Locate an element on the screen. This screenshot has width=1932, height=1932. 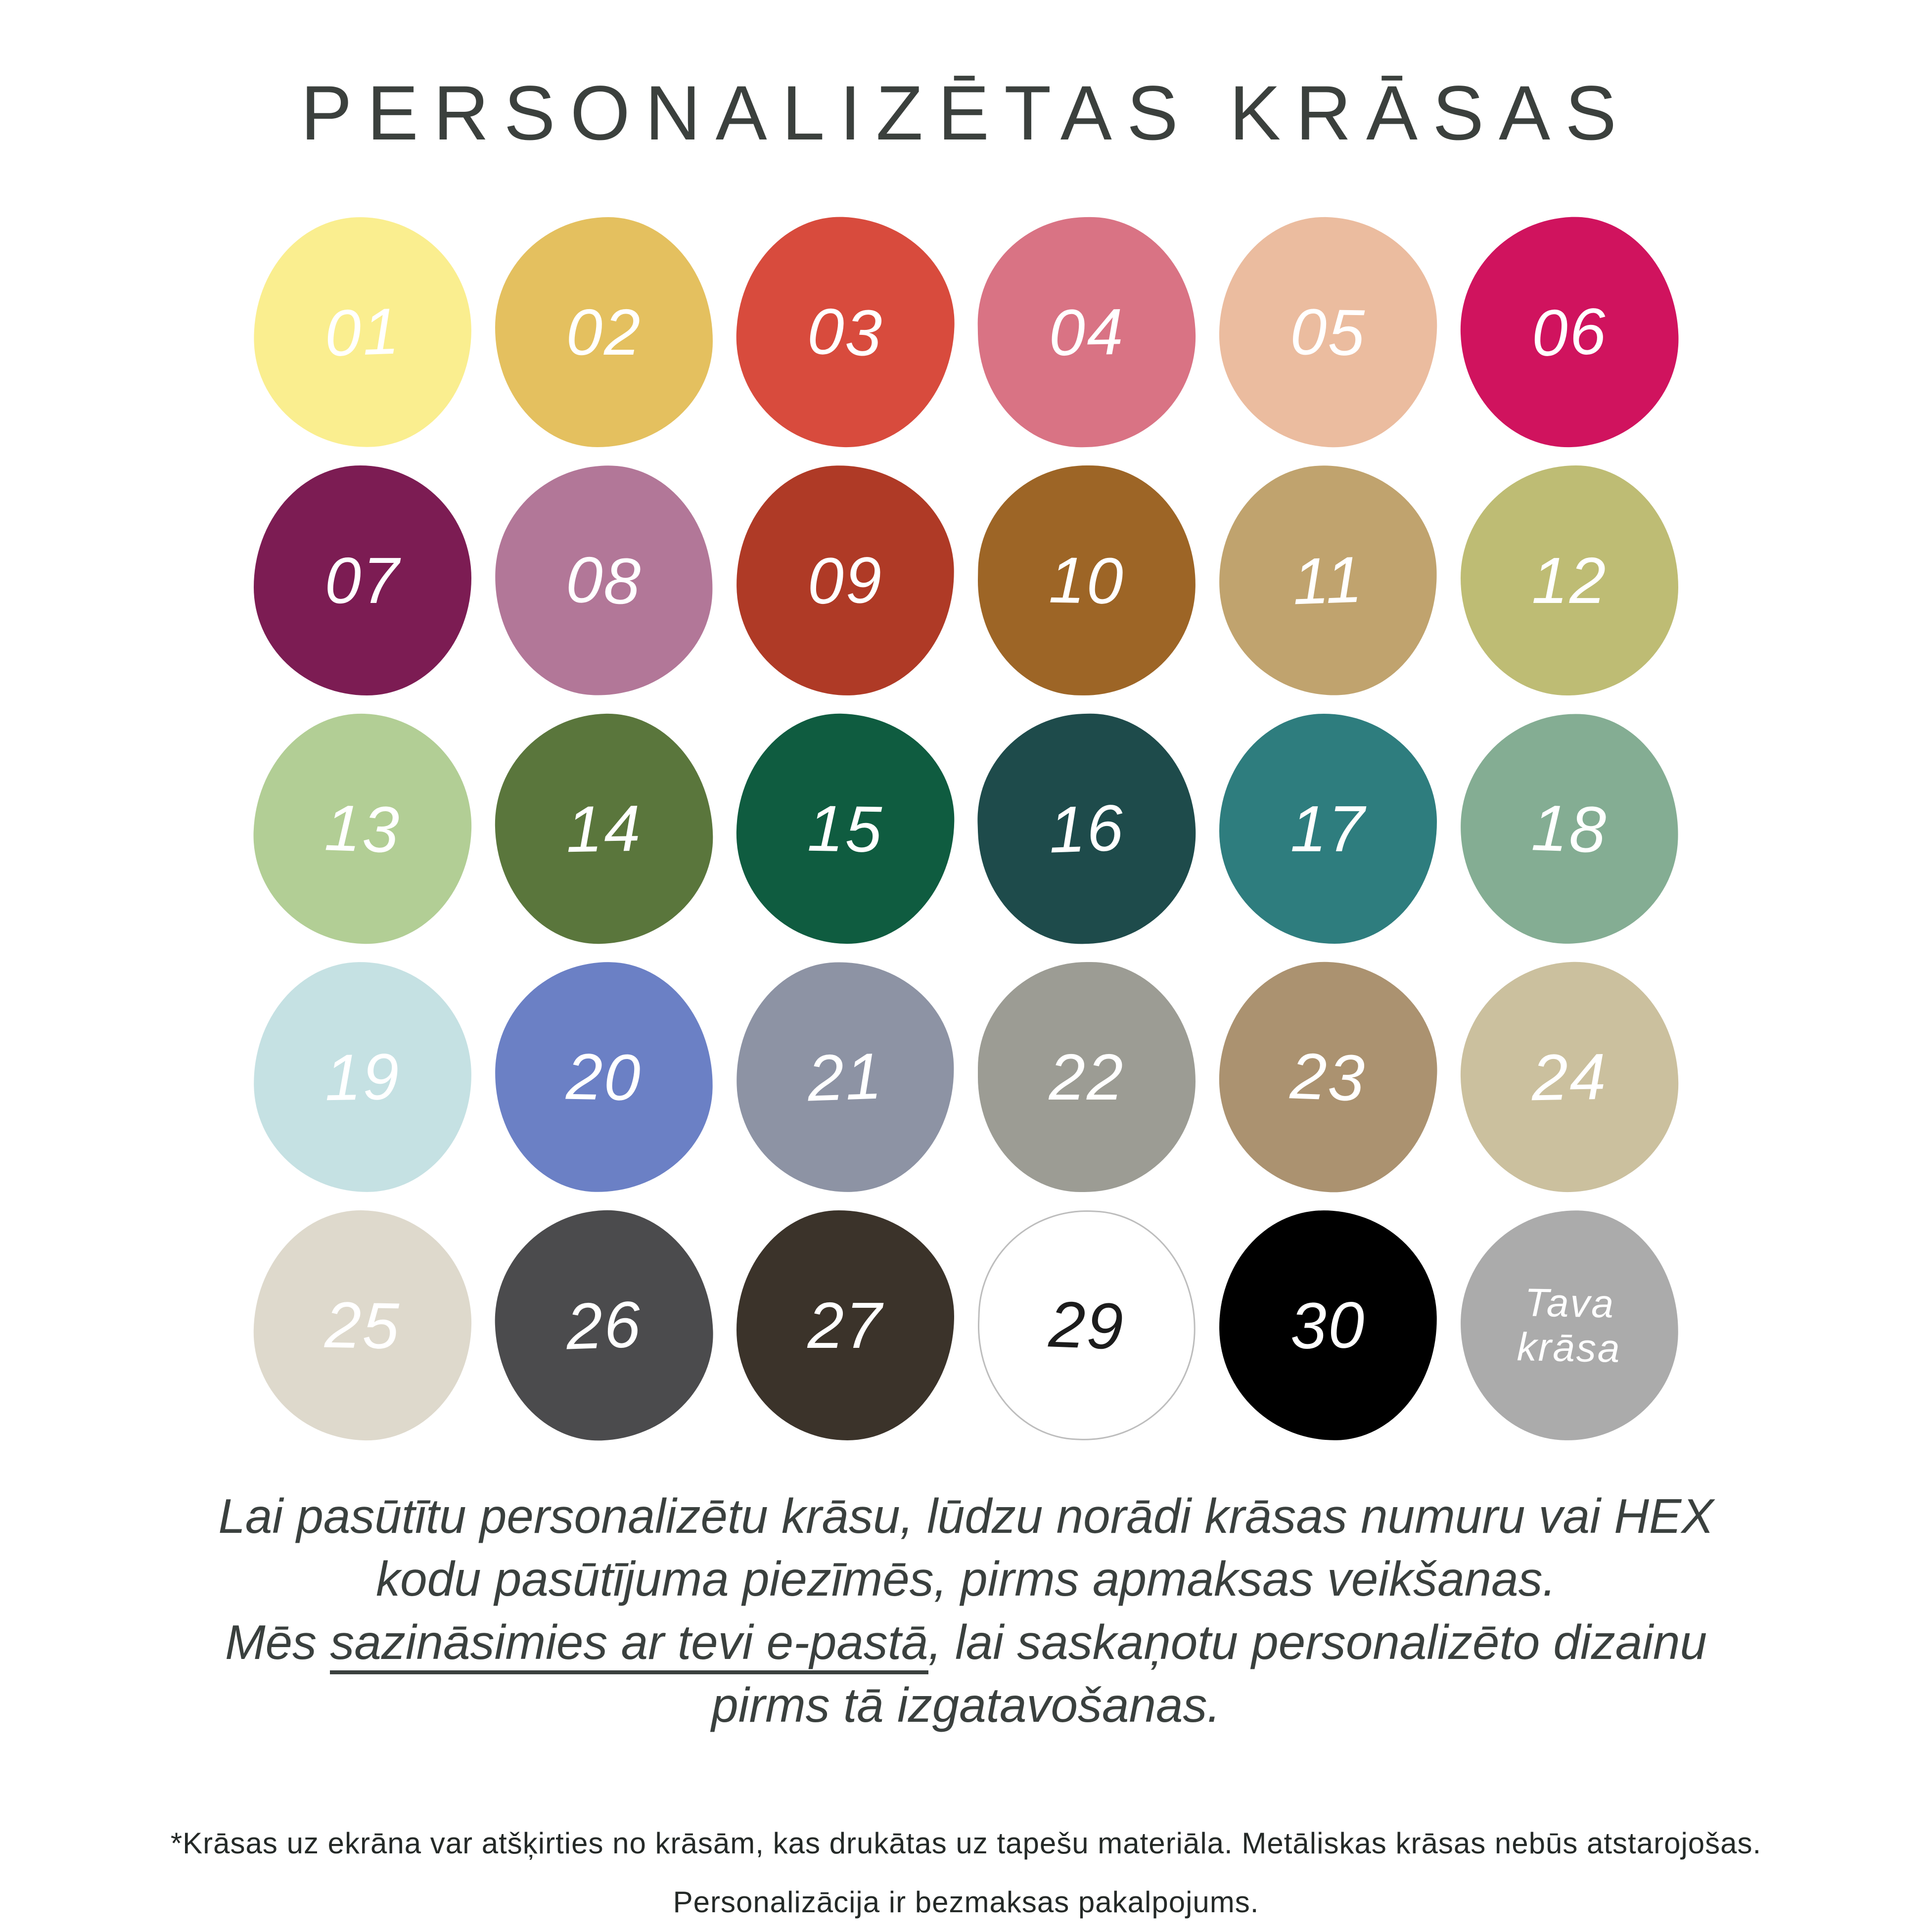
color-swatch-26: 26 is located at coordinates (604, 1325).